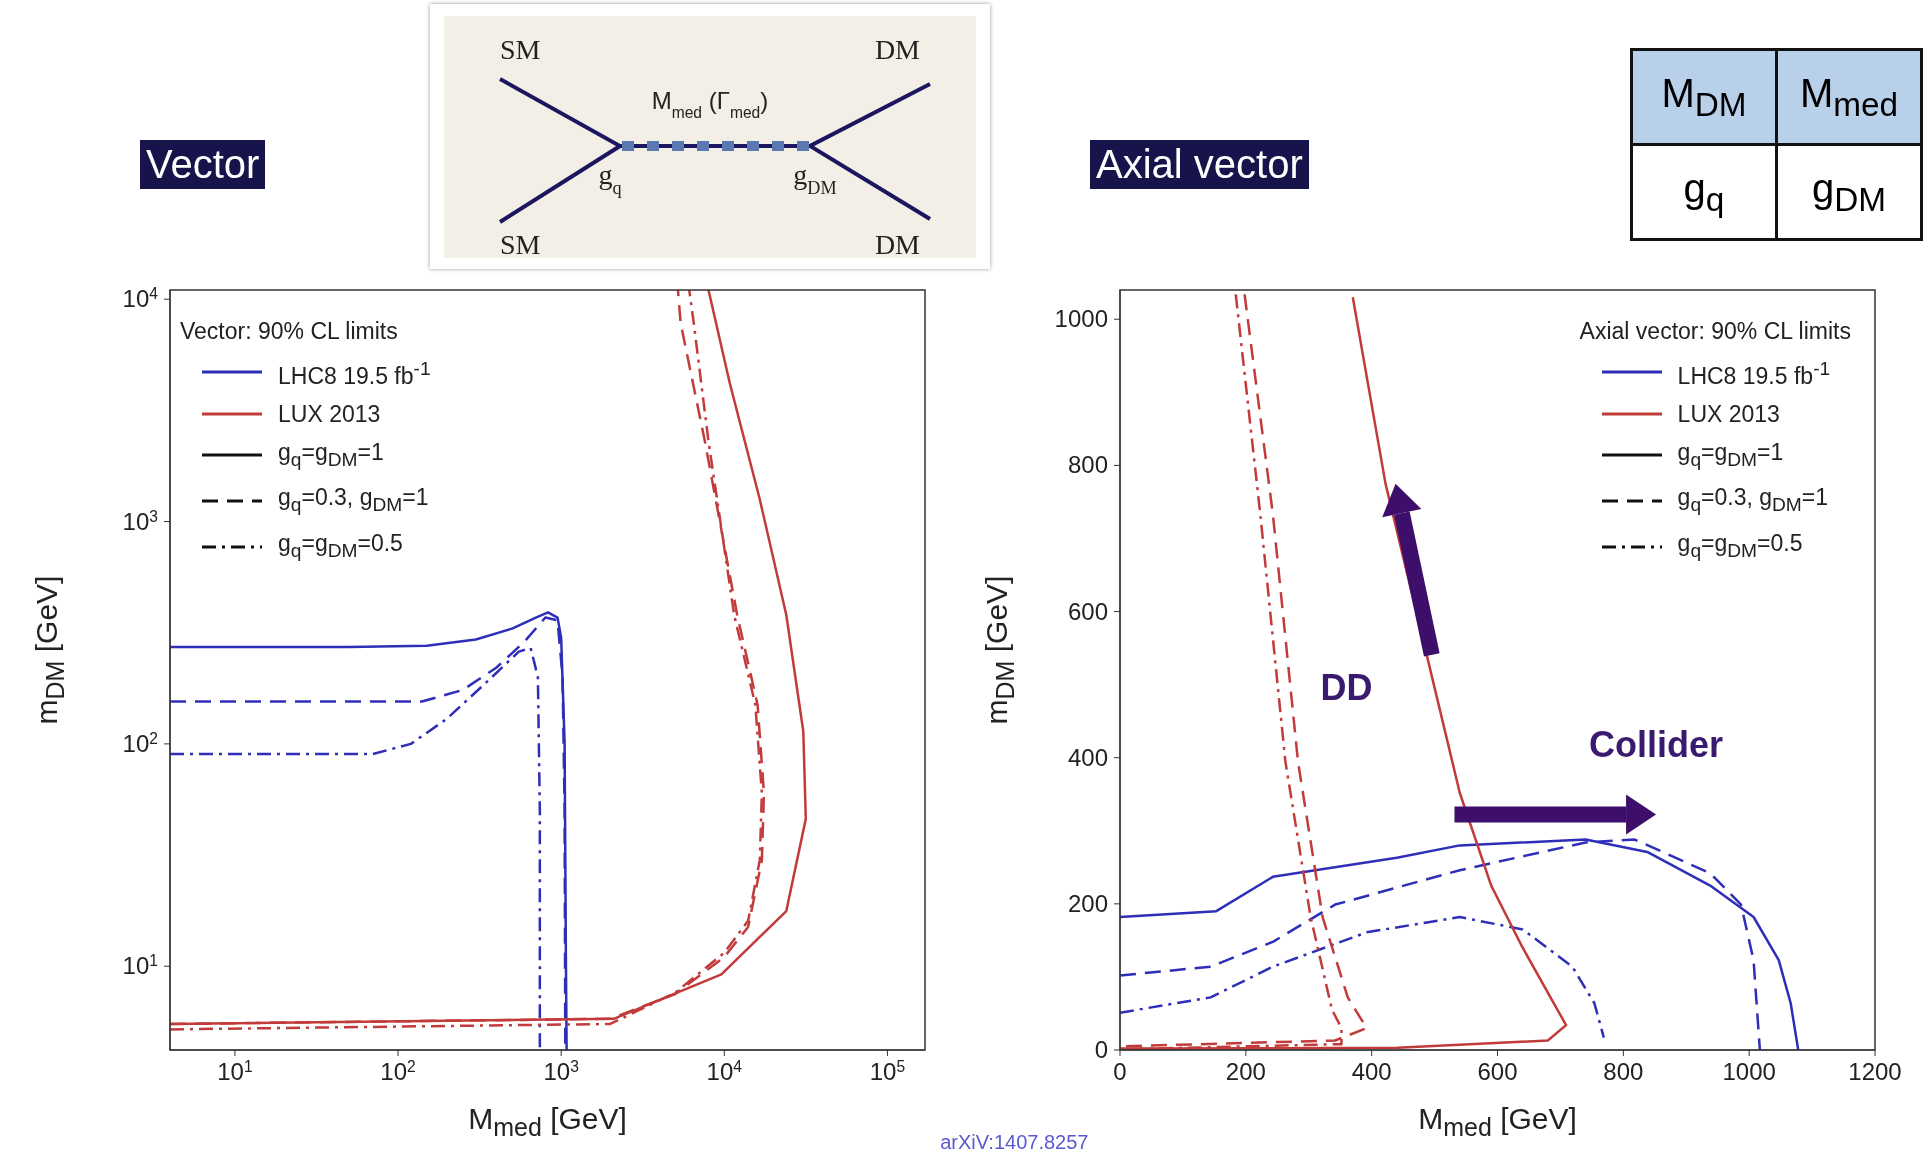 The image size is (1932, 1163). What do you see at coordinates (1371, 1071) in the screenshot?
I see `x-tick-label: 400` at bounding box center [1371, 1071].